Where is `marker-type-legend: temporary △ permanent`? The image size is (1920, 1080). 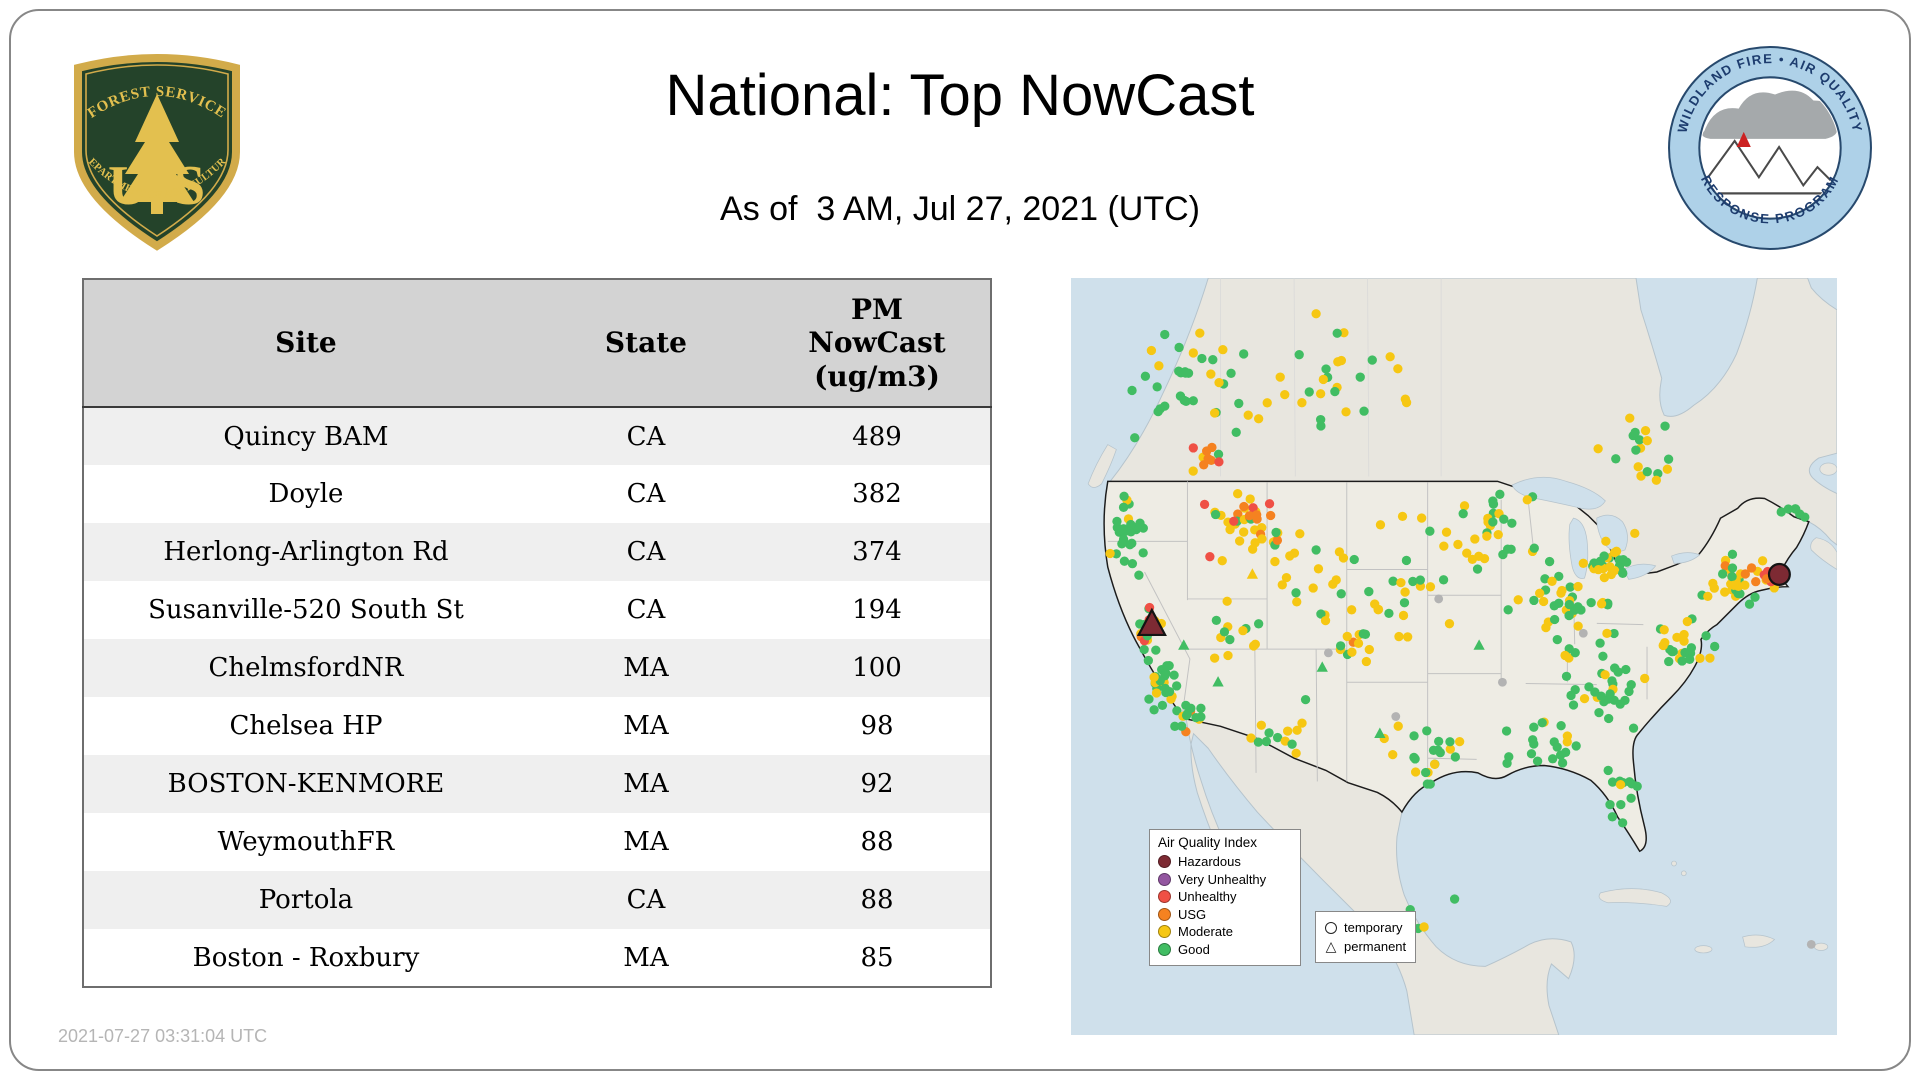 marker-type-legend: temporary △ permanent is located at coordinates (1366, 937).